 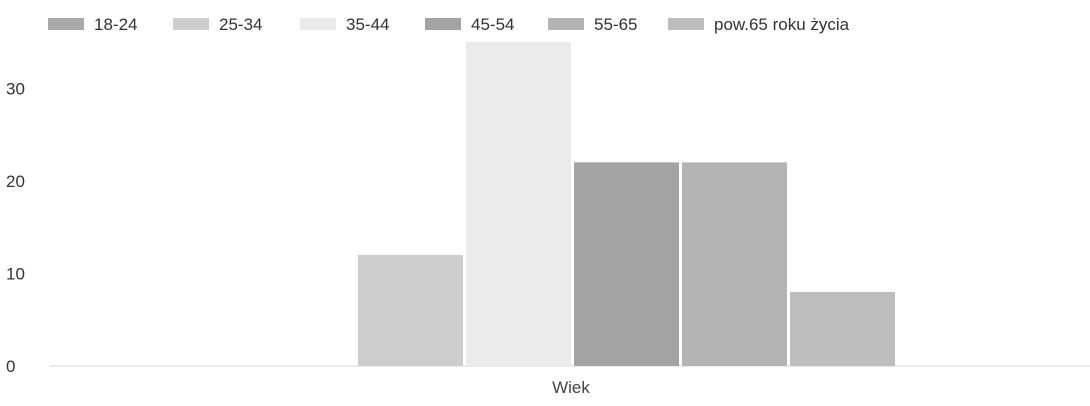 What do you see at coordinates (782, 24) in the screenshot?
I see `legend-label-6: pow.65 roku życia` at bounding box center [782, 24].